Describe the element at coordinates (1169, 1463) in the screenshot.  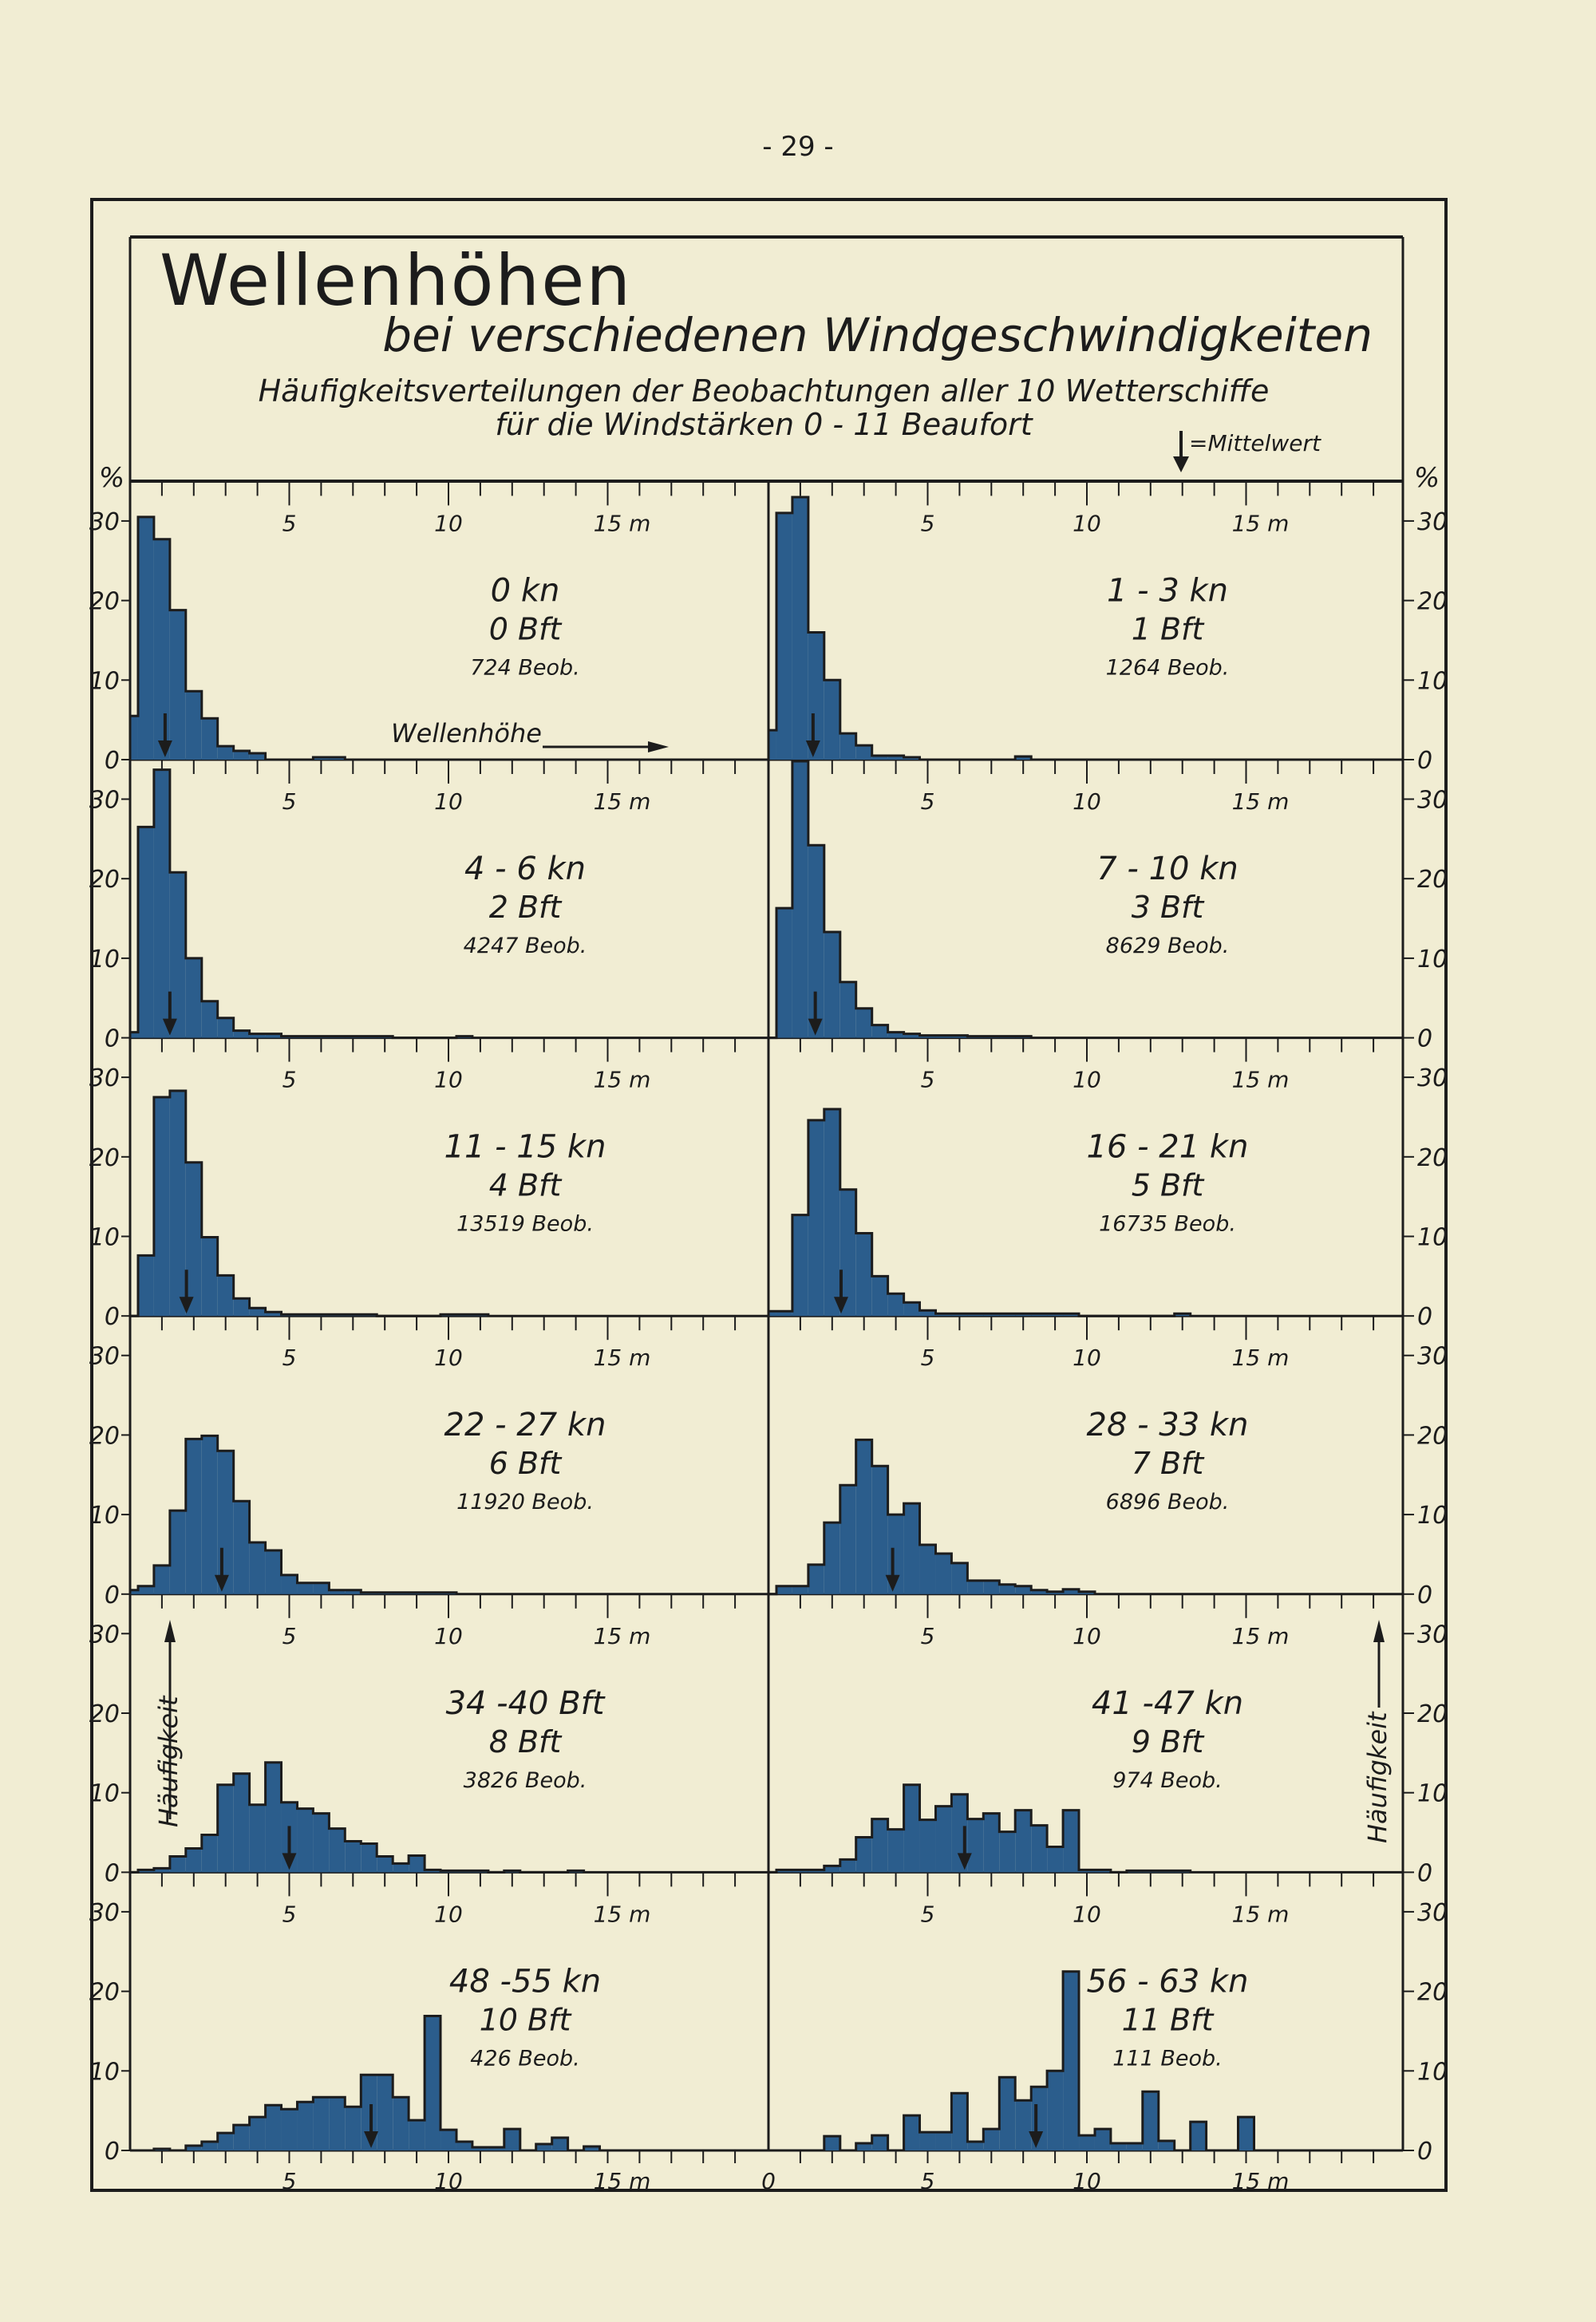
I see `panel-beaufort-label: 7 Bft` at that location.